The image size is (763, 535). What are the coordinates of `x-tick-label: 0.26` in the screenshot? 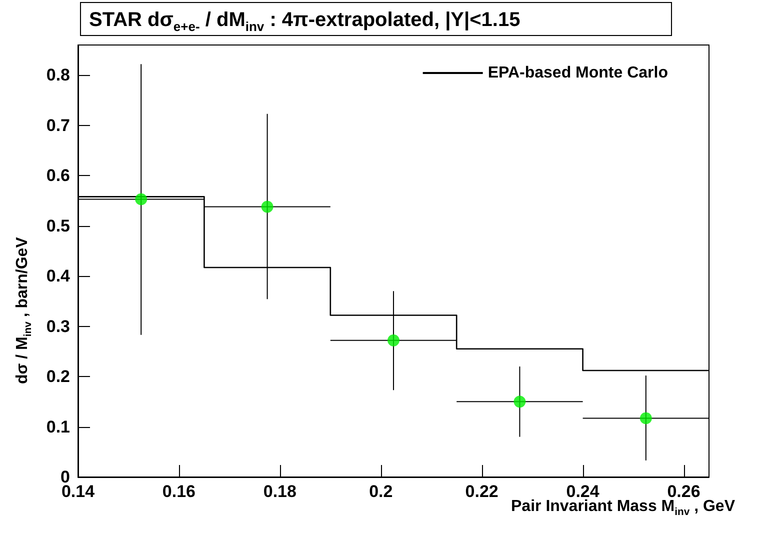 It's located at (683, 491).